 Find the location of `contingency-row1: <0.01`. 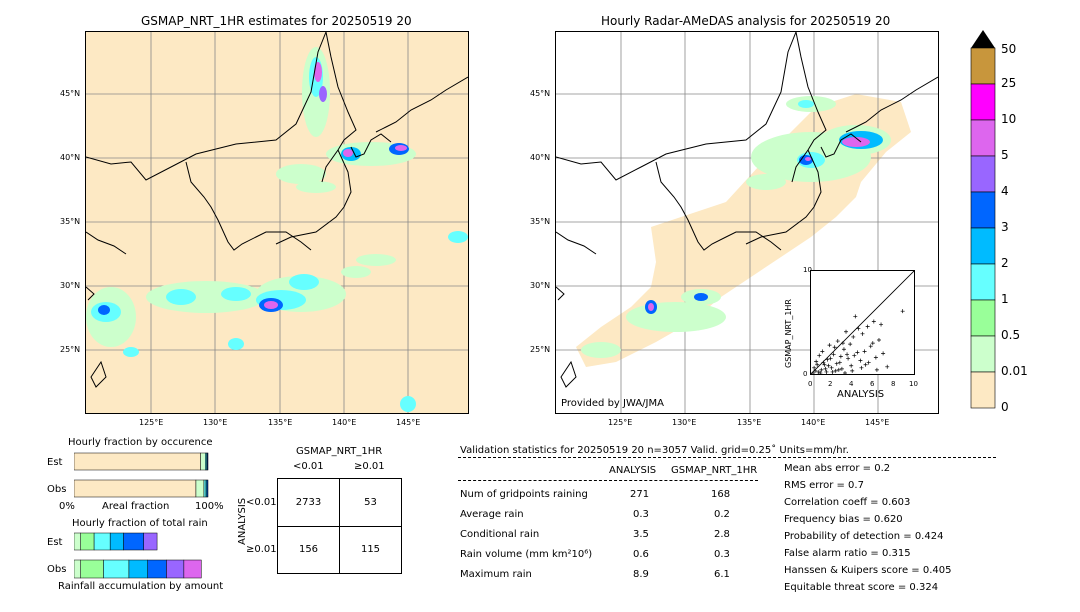

contingency-row1: <0.01 is located at coordinates (261, 502).